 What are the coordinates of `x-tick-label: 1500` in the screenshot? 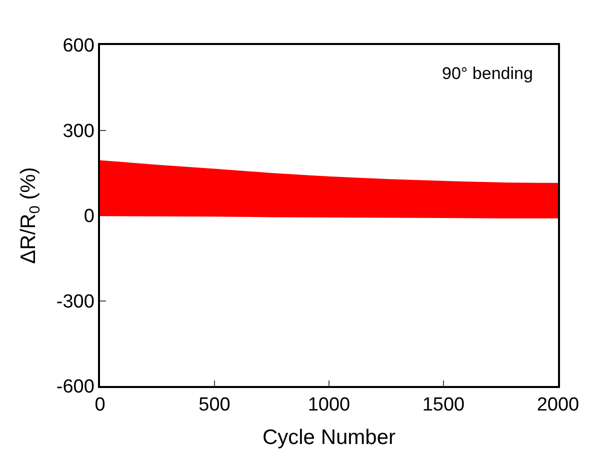 It's located at (443, 405).